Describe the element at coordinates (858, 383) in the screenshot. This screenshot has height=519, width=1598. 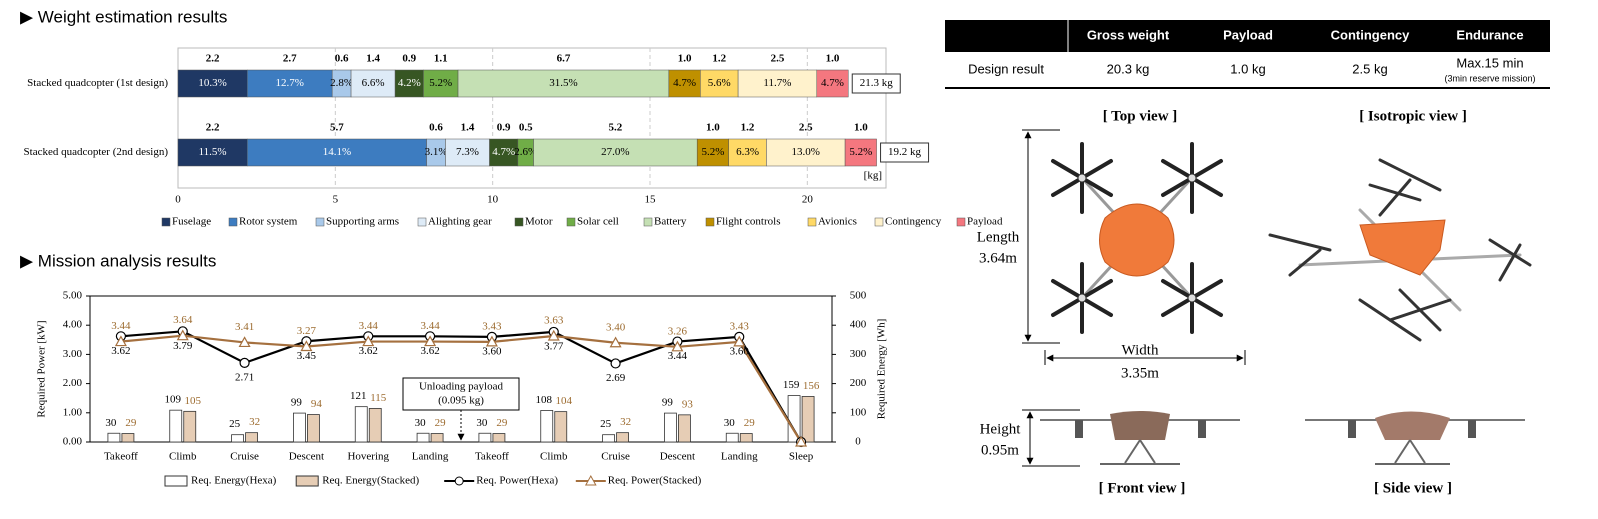
I see `y2-tick-label: 200` at that location.